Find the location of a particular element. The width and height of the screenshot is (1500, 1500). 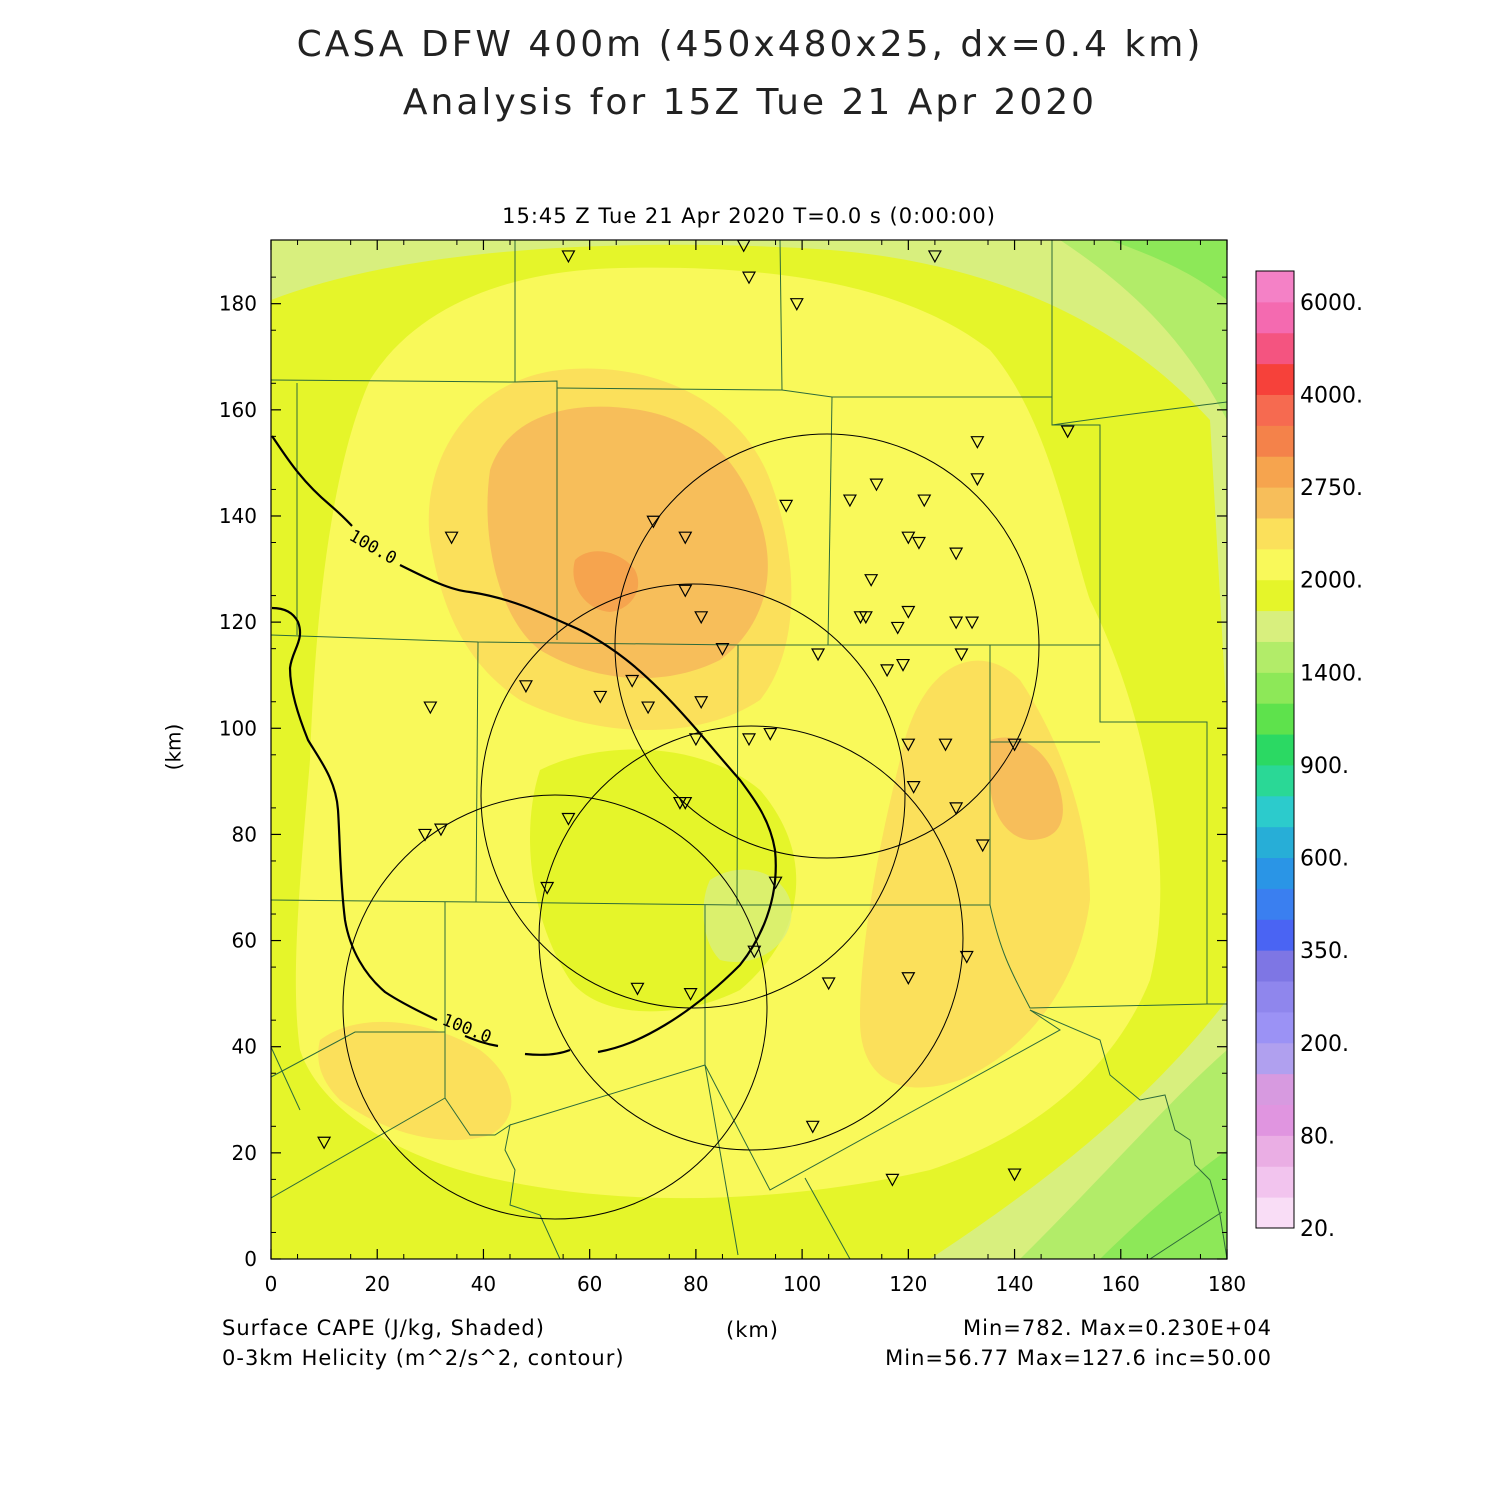

colorbar-label: 4000. is located at coordinates (1331, 395).